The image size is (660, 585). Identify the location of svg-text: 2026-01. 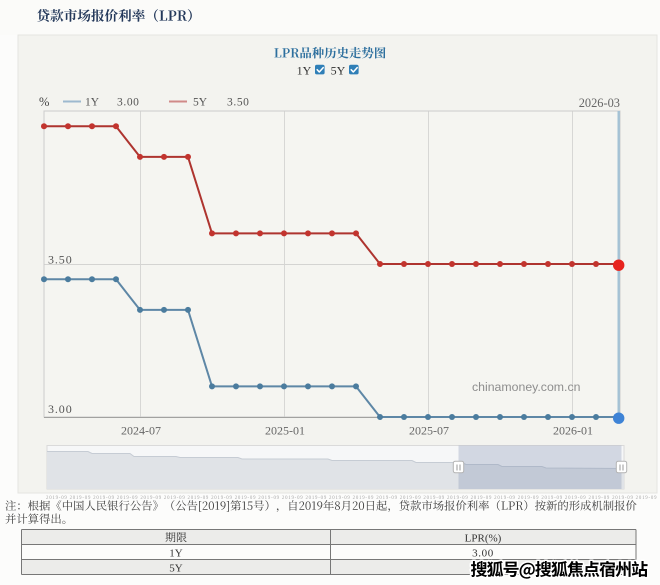
(573, 430).